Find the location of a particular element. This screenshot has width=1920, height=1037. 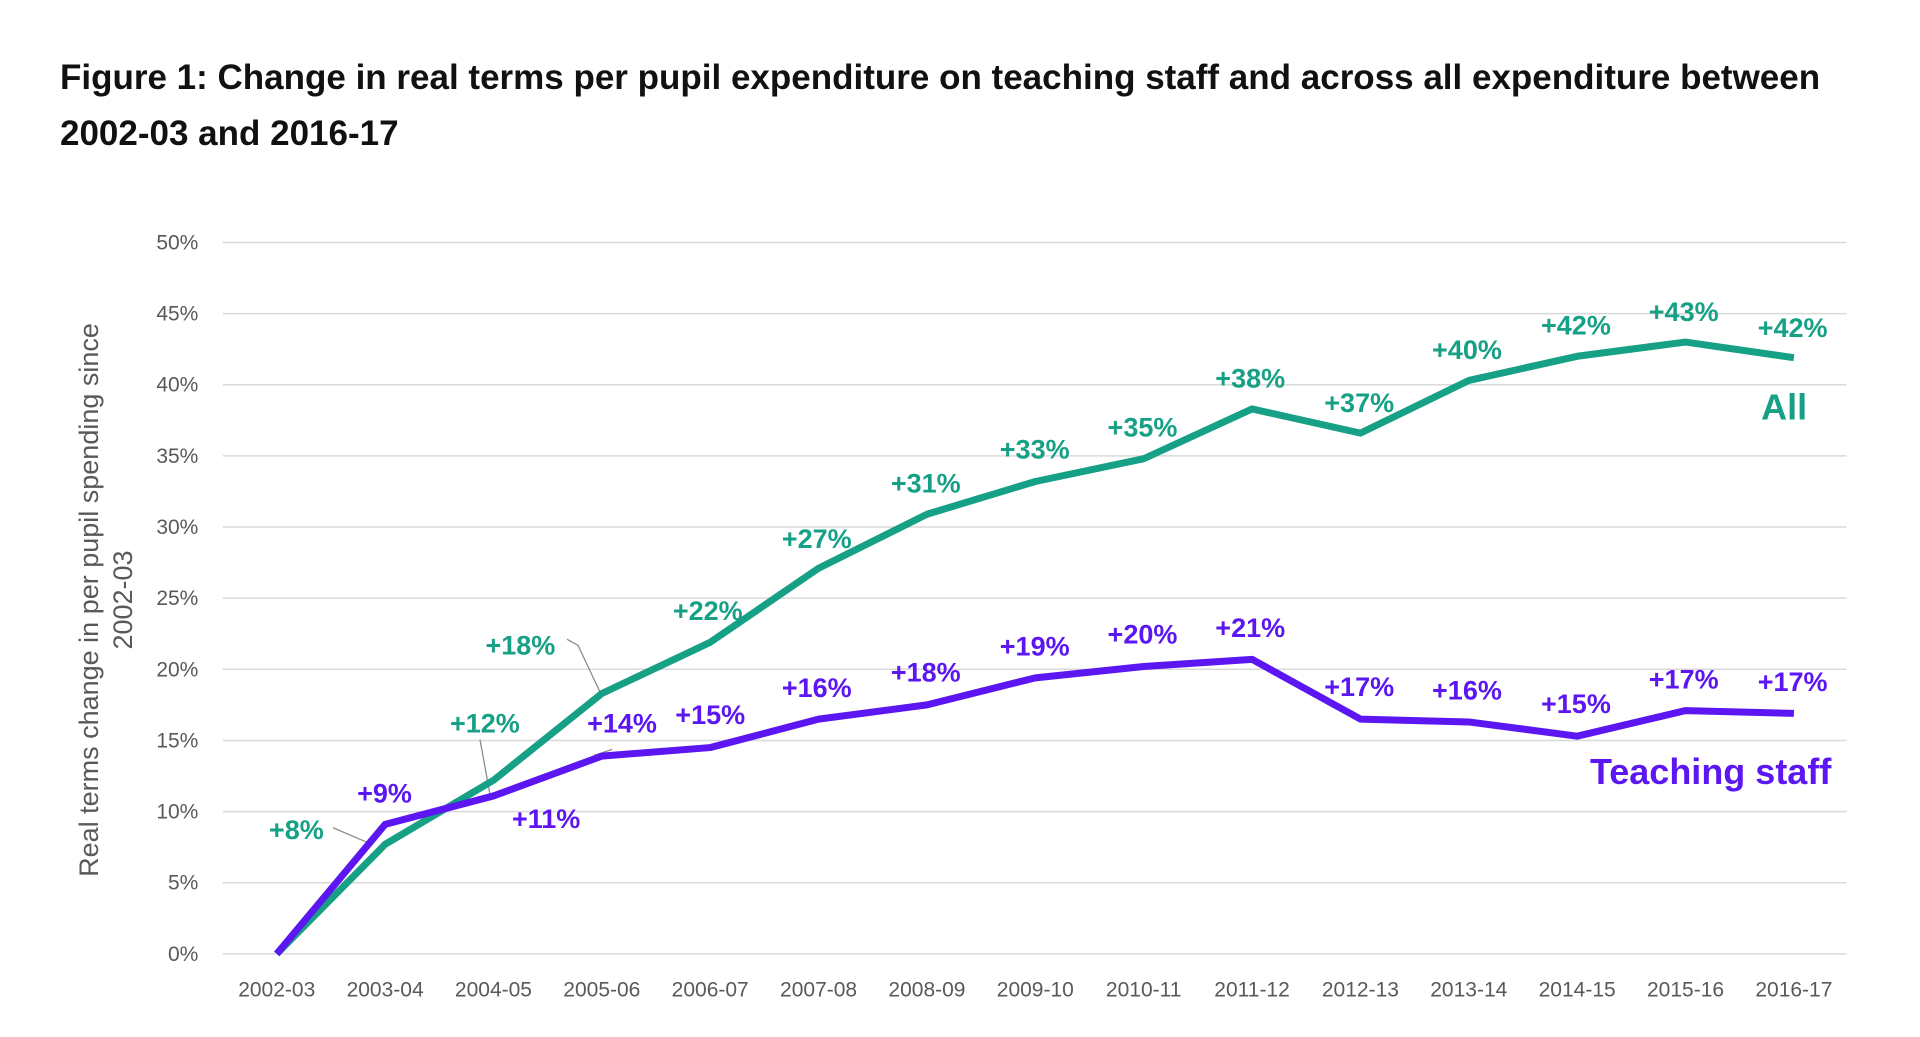

y-tick-label: 45% is located at coordinates (177, 314).